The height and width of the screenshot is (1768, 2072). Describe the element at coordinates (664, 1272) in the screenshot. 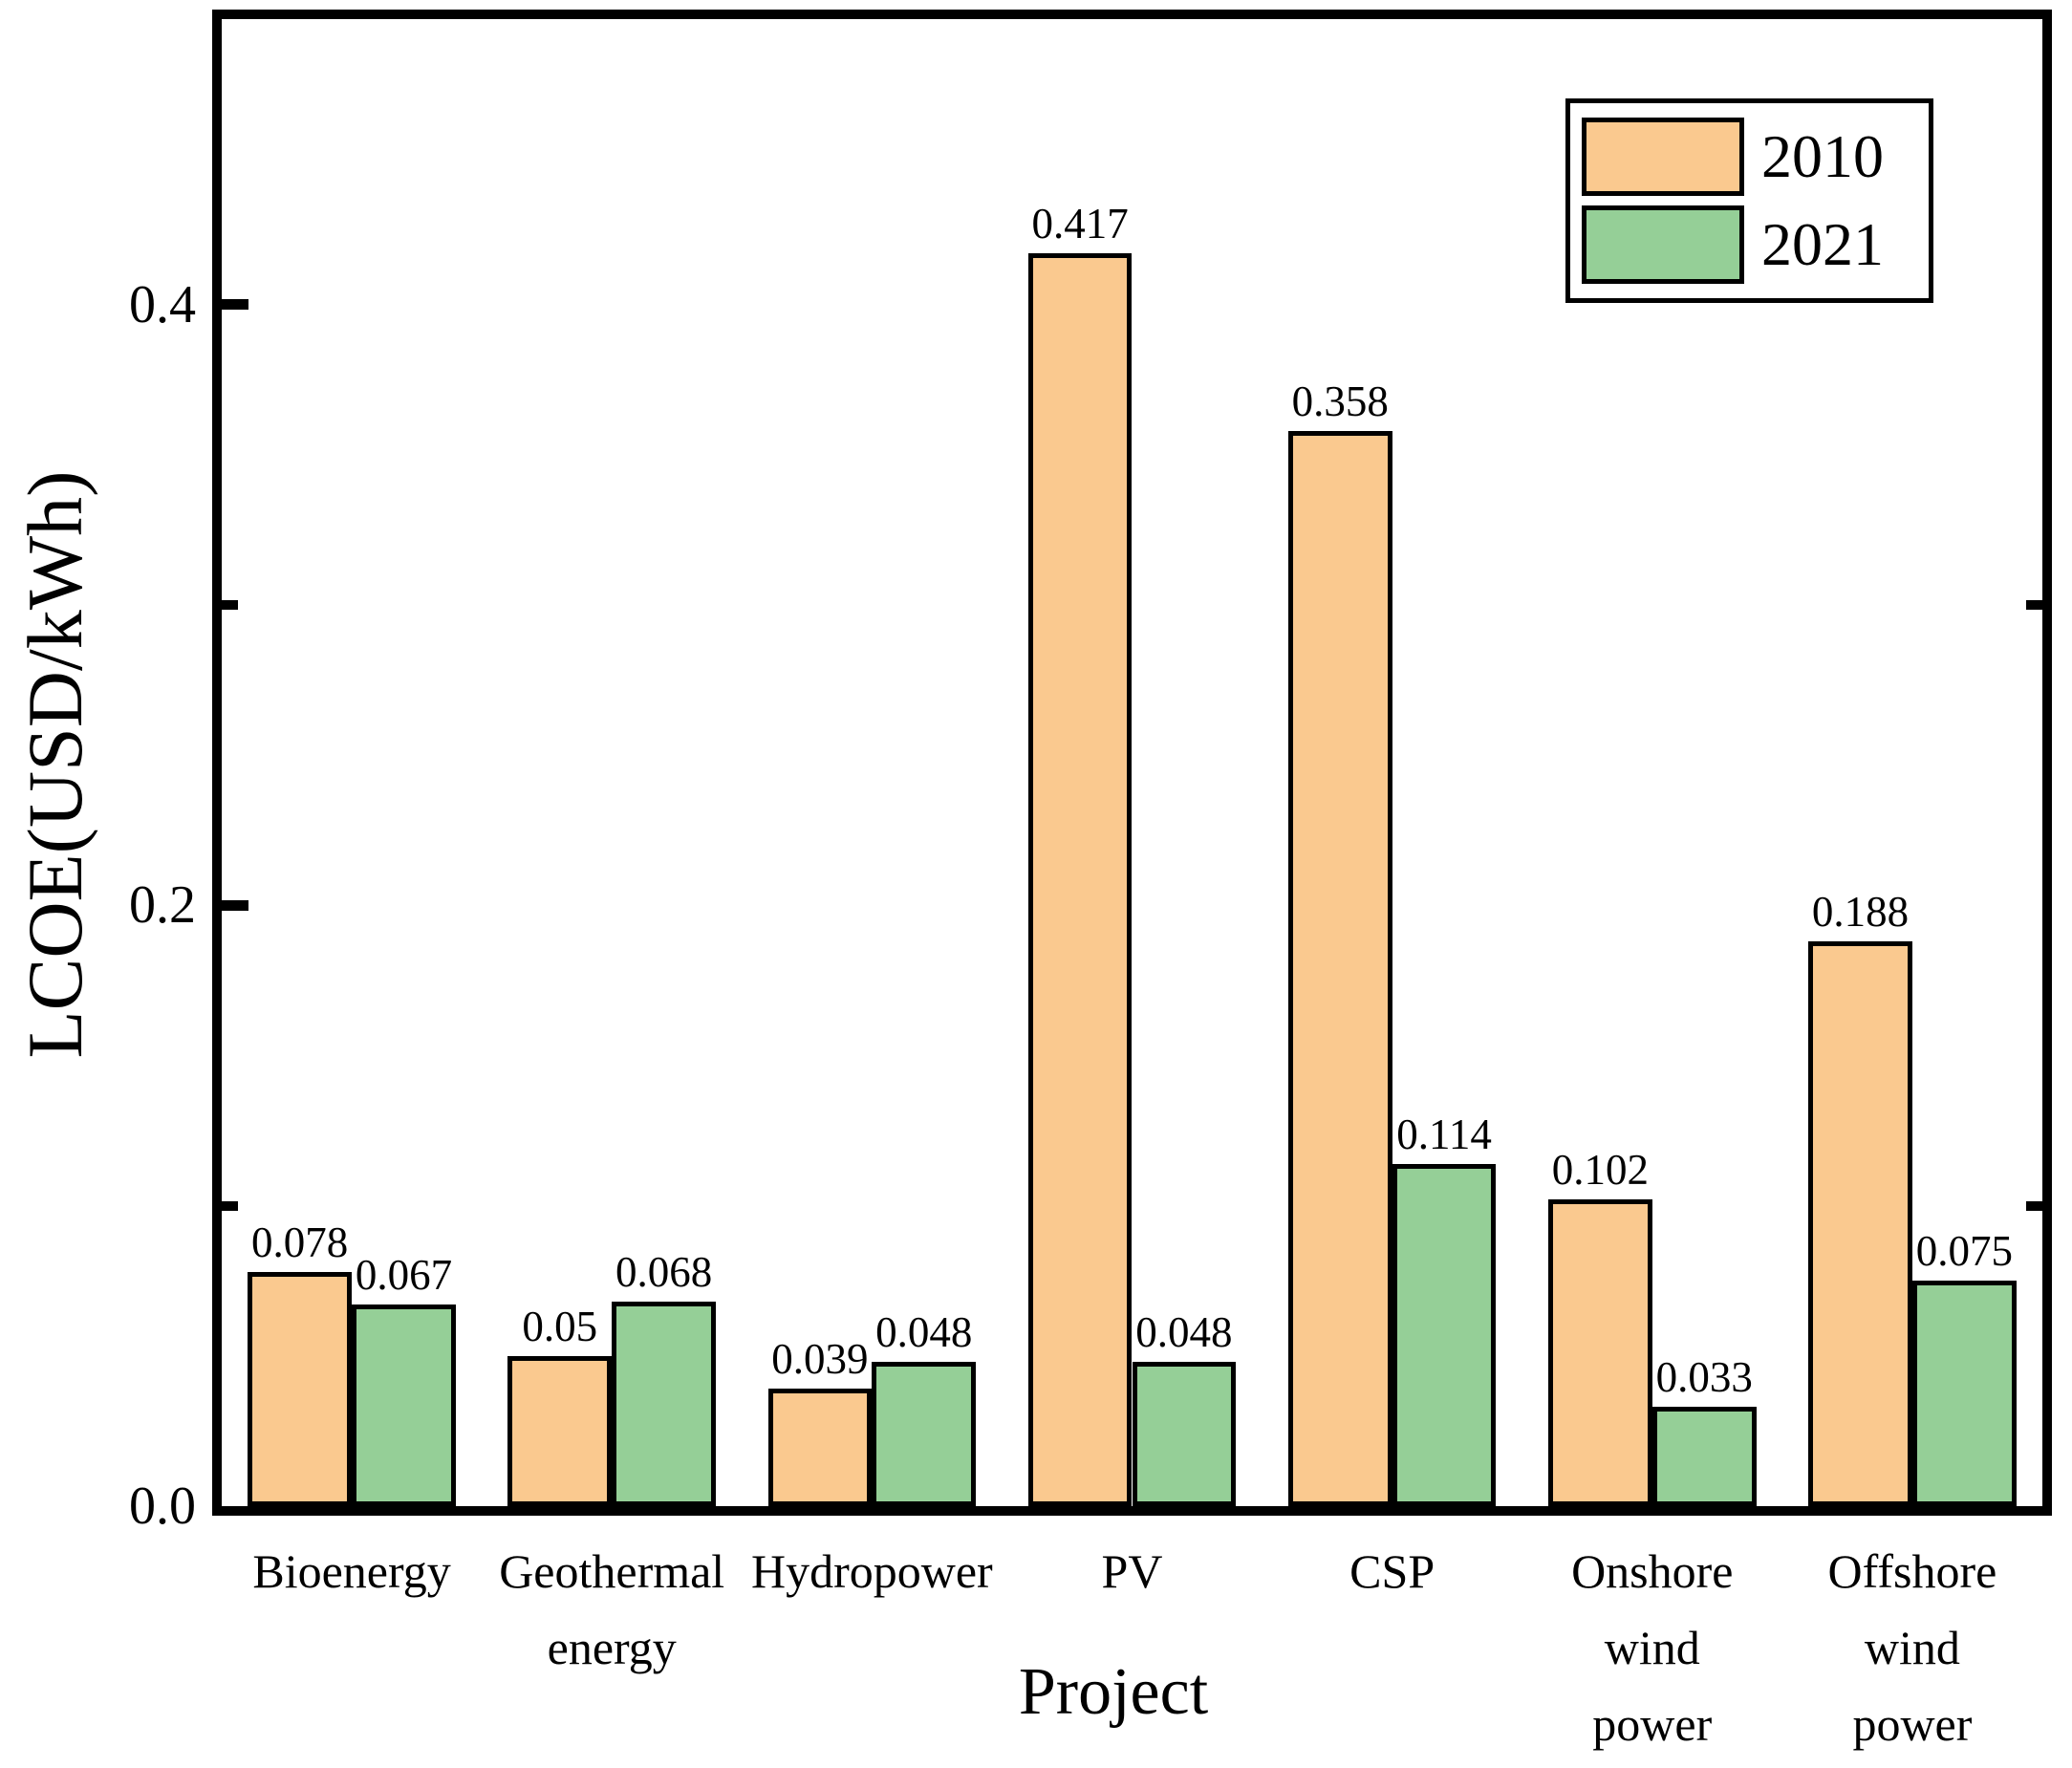

I see `bar-value-label: 0.068` at that location.